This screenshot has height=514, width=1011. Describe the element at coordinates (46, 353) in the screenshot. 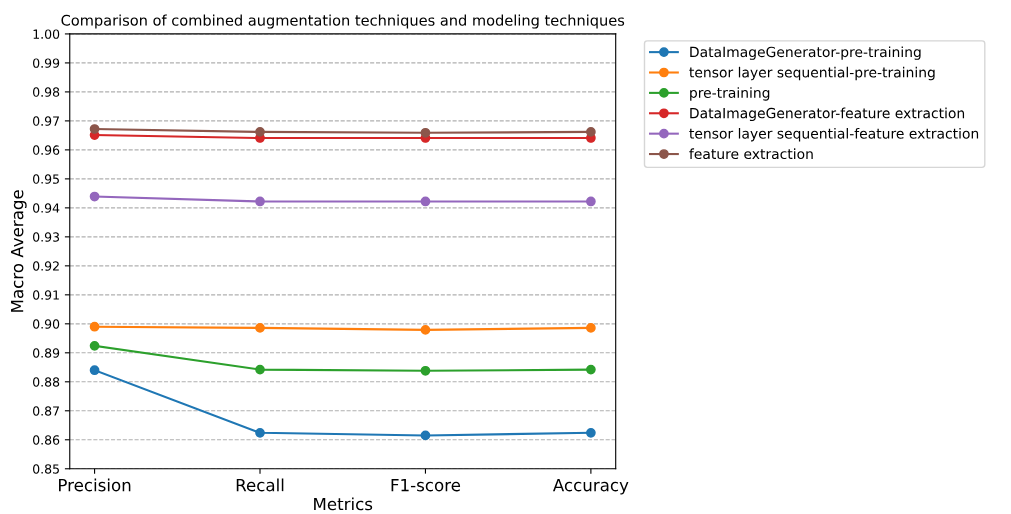

I see `y-tick-label: 0.89` at that location.